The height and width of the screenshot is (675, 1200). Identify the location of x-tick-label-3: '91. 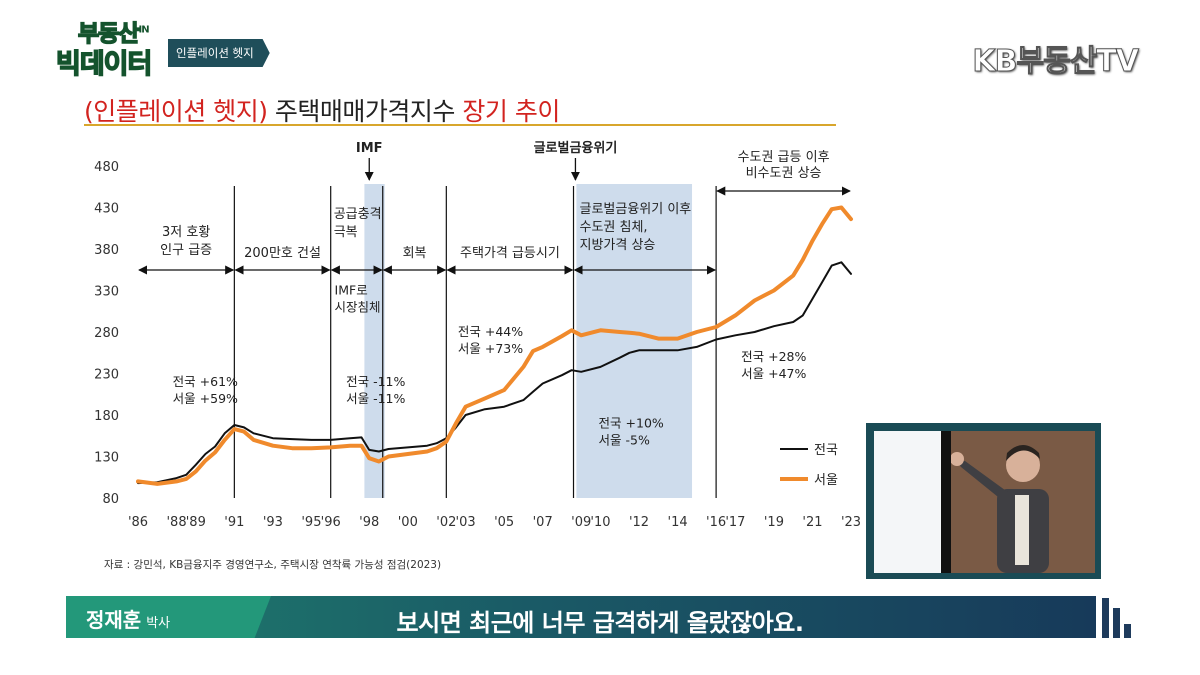
(234, 522).